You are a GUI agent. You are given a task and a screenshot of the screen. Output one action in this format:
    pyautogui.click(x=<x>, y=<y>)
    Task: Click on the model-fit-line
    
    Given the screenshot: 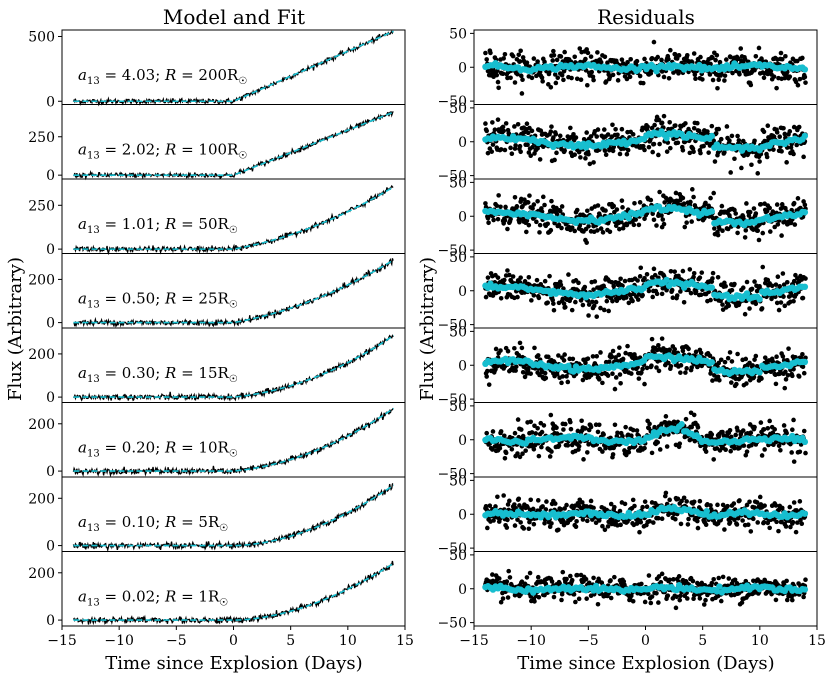 What is the action you would take?
    pyautogui.click(x=233, y=291)
    